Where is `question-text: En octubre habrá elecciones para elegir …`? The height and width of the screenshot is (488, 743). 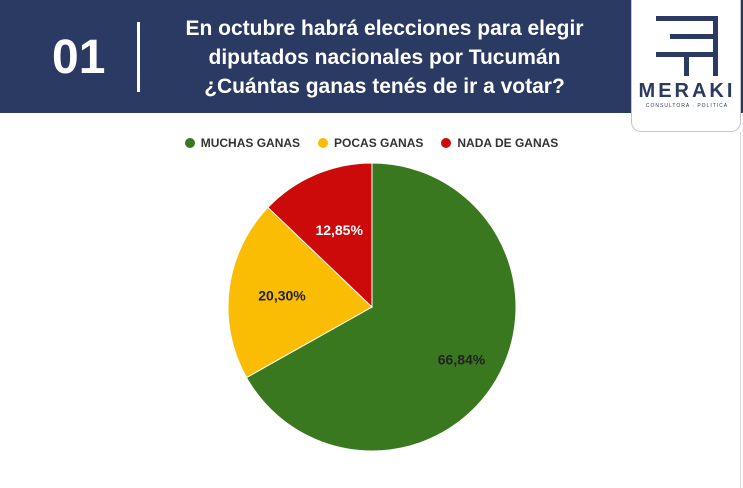
question-text: En octubre habrá elecciones para elegir … is located at coordinates (384, 57).